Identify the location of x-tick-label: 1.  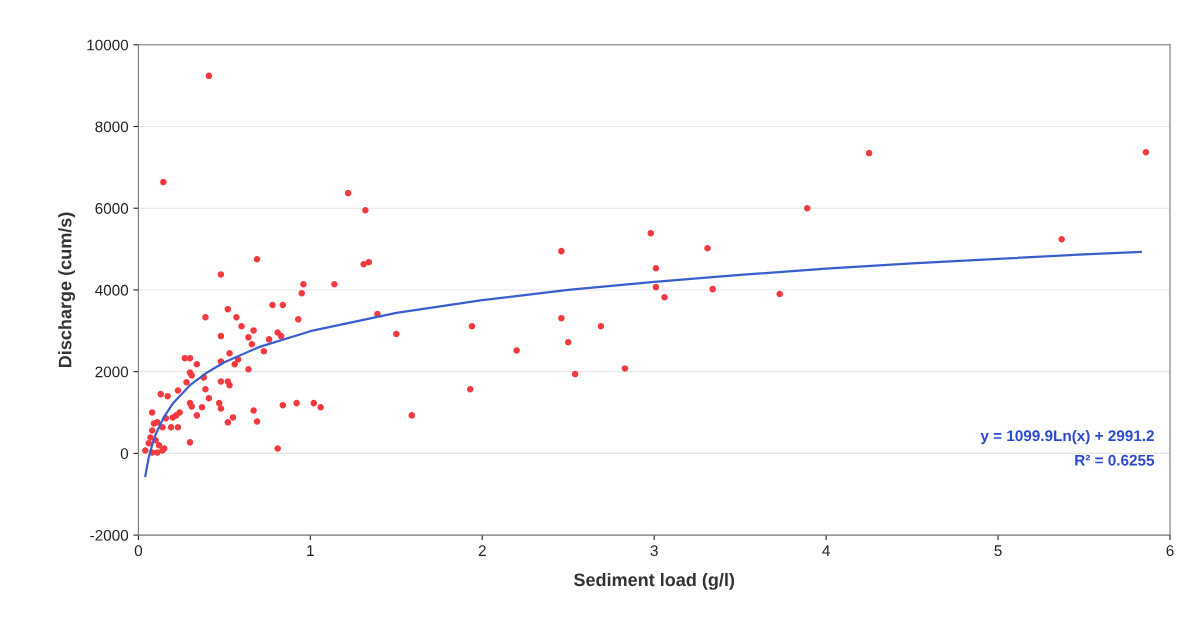
(310, 550).